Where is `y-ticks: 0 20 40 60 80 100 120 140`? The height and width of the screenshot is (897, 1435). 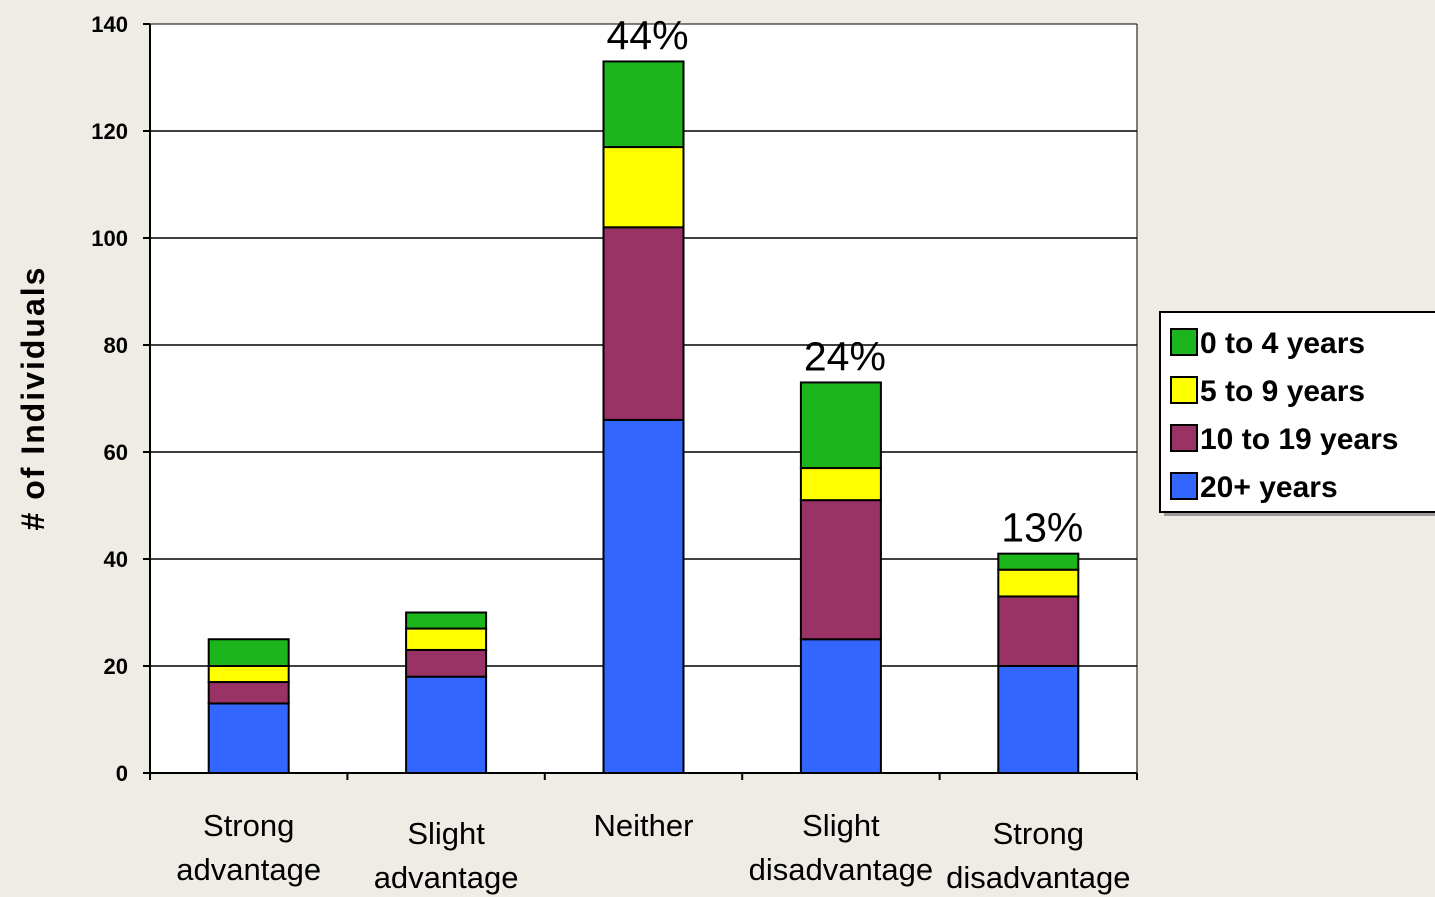 y-ticks: 0 20 40 60 80 100 120 140 is located at coordinates (120, 399).